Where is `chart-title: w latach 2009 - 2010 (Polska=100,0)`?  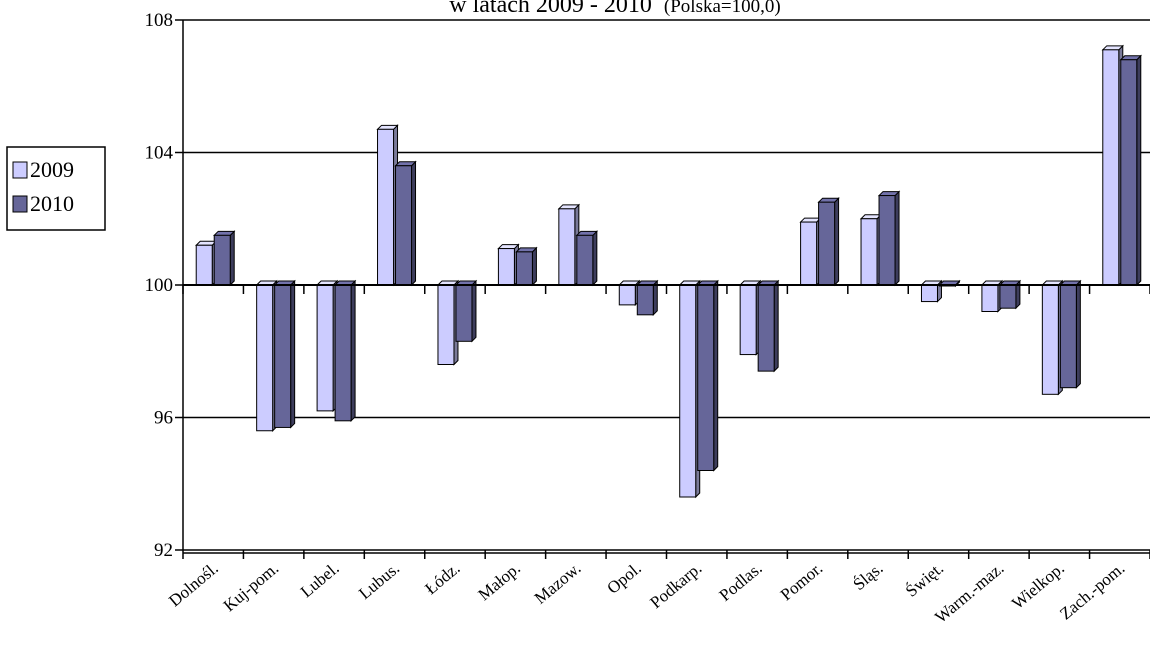 chart-title: w latach 2009 - 2010 (Polska=100,0) is located at coordinates (614, 9).